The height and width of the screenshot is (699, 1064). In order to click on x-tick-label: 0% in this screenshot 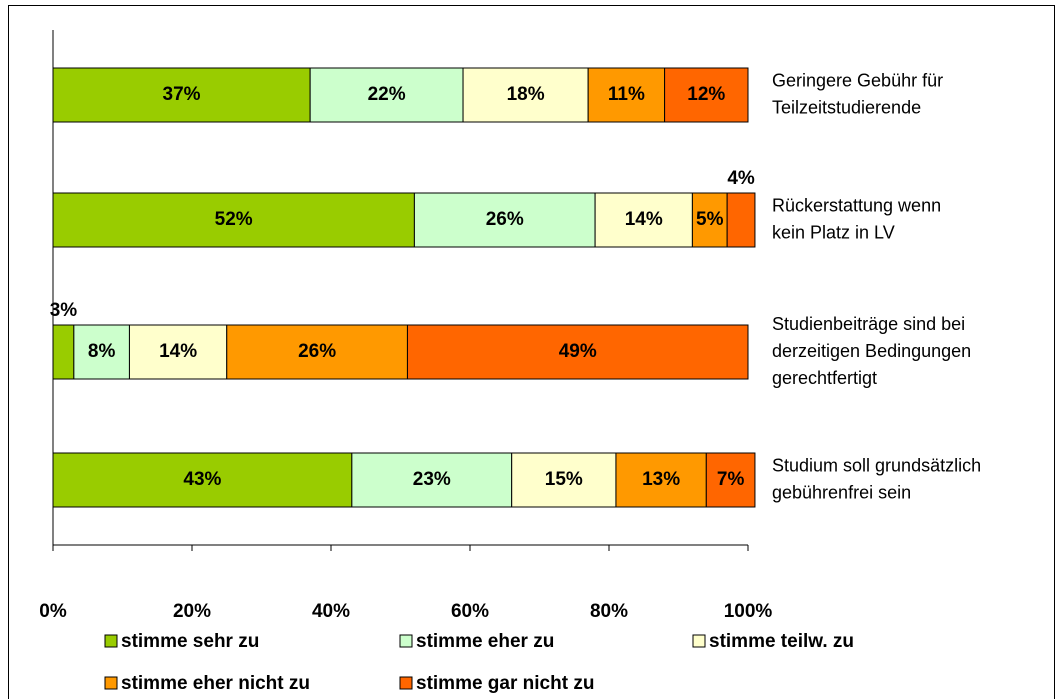, I will do `click(53, 611)`.